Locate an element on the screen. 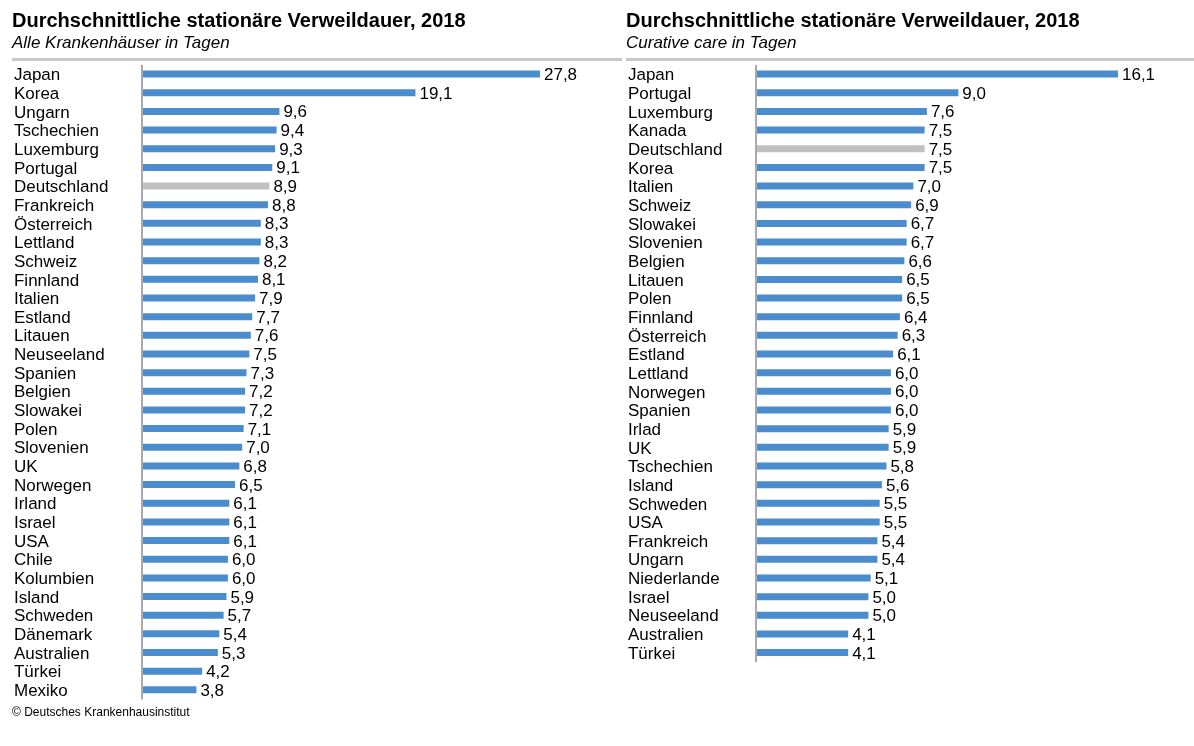  data-label: 8,1 is located at coordinates (273, 280).